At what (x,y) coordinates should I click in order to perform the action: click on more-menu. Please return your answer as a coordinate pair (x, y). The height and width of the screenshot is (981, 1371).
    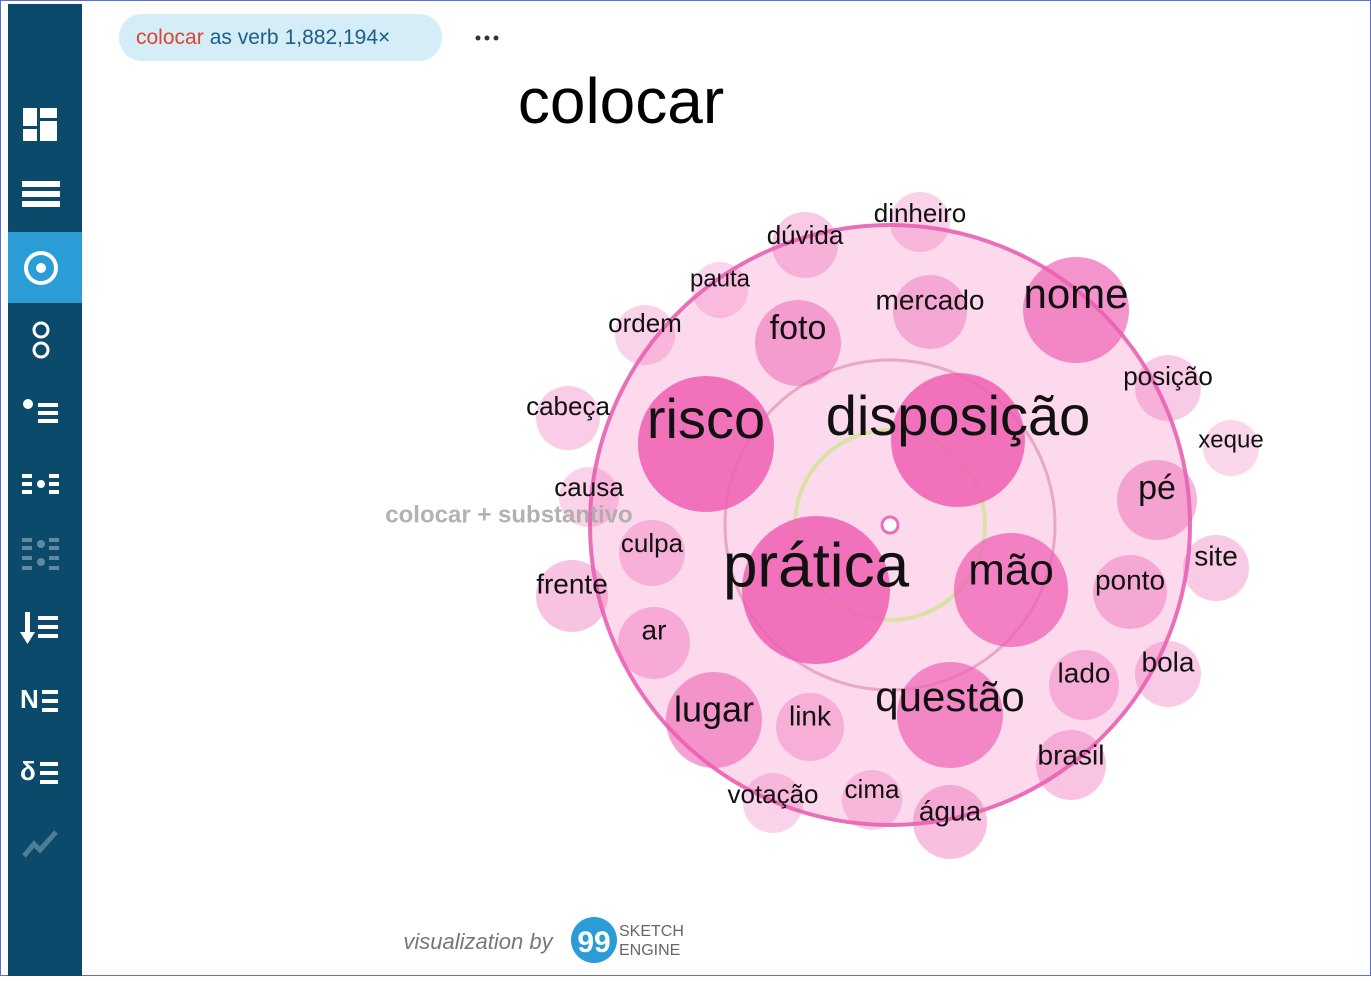
    Looking at the image, I should click on (487, 38).